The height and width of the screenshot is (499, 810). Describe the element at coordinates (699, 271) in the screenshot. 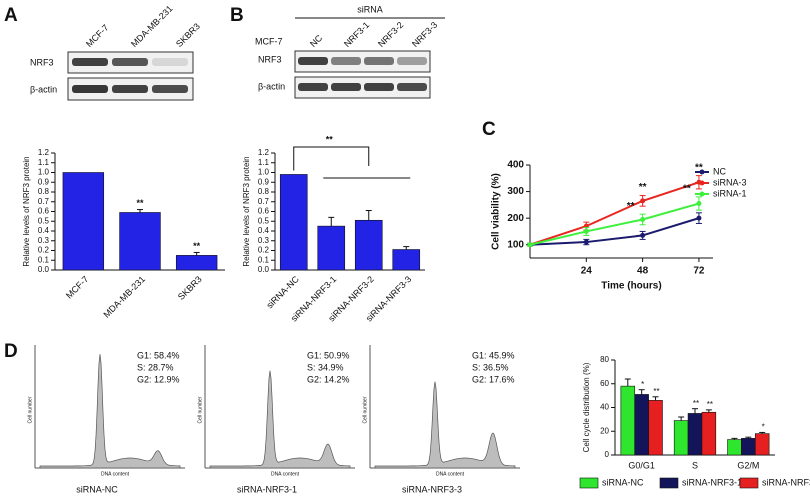

I see `x-tick-label: 72` at that location.